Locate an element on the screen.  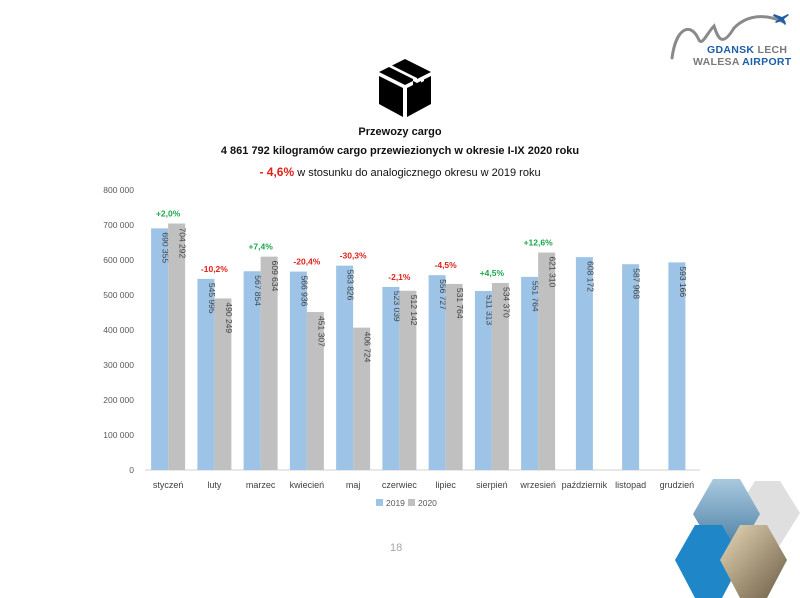
x-tick-label: luty is located at coordinates (214, 485).